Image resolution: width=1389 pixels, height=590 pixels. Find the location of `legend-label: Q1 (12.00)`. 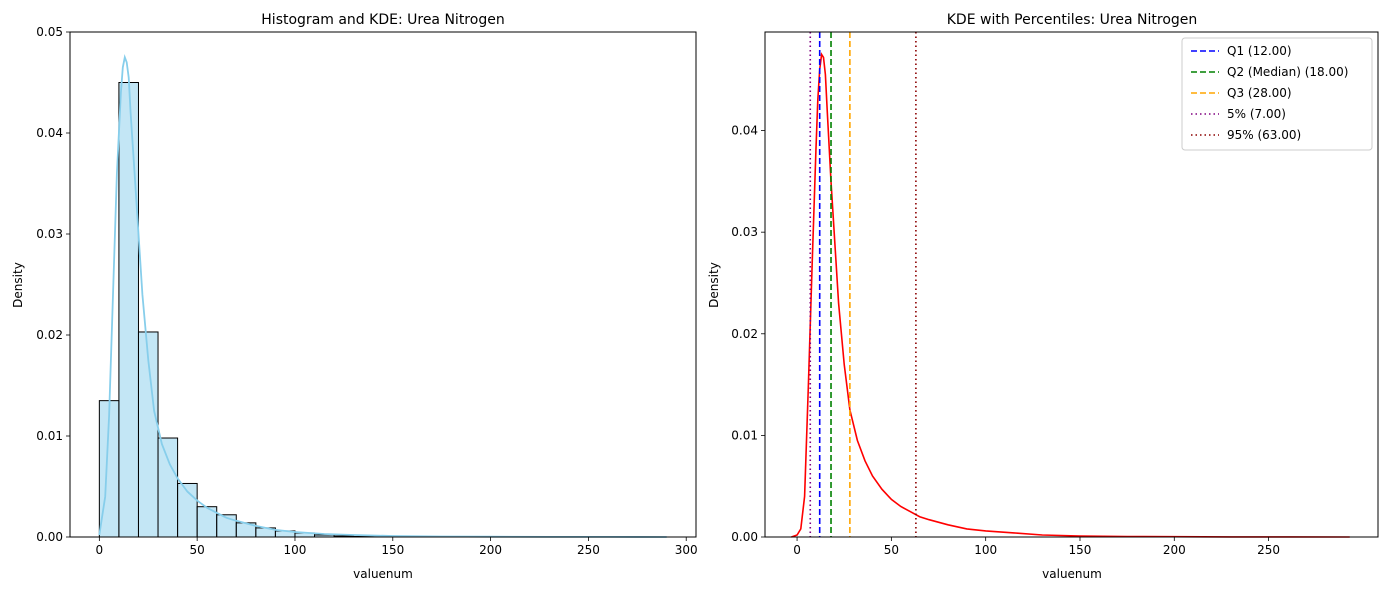

legend-label: Q1 (12.00) is located at coordinates (1259, 51).